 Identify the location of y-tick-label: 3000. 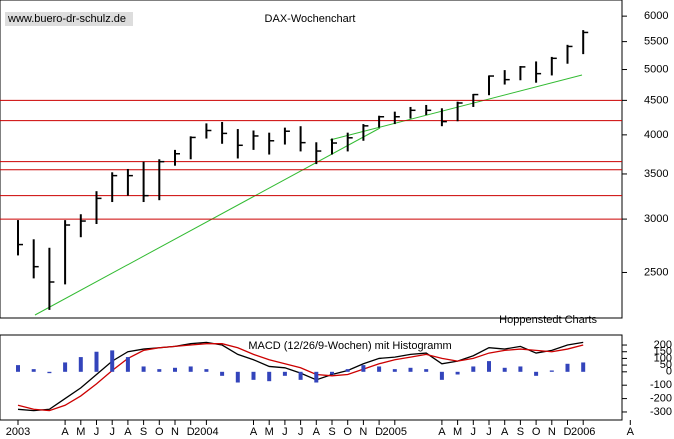
(656, 219).